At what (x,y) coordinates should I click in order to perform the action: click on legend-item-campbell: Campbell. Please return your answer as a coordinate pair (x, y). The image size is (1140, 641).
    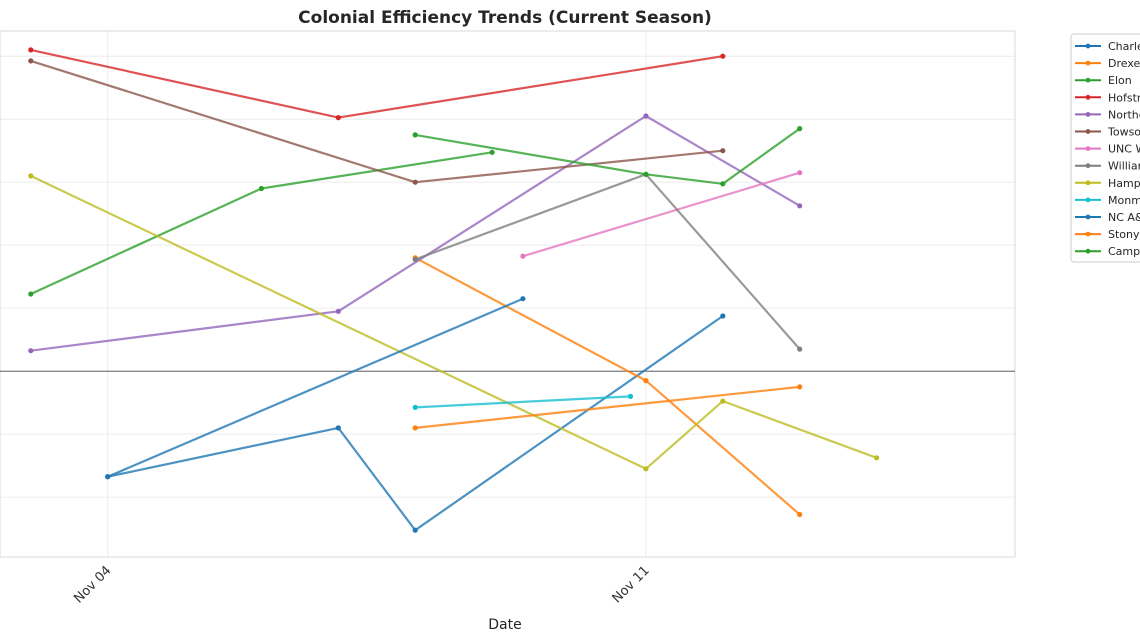
    Looking at the image, I should click on (1107, 251).